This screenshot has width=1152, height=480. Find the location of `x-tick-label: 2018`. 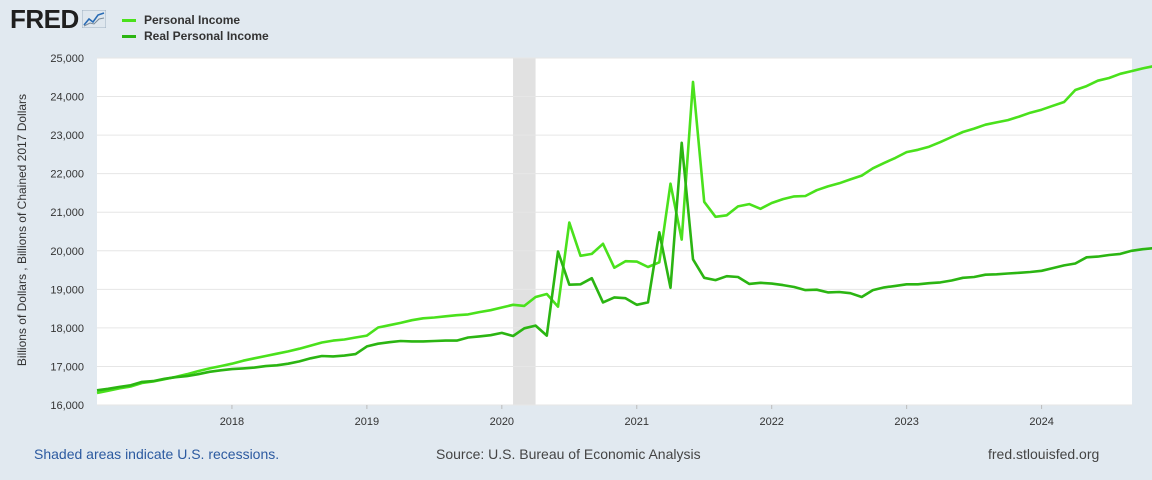

x-tick-label: 2018 is located at coordinates (232, 422).